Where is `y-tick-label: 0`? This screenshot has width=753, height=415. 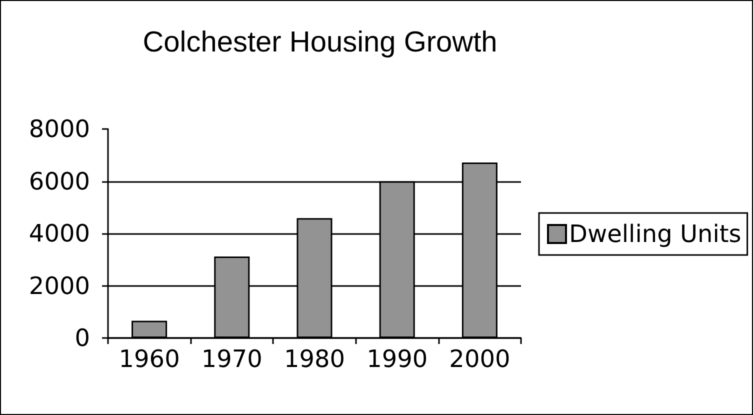
y-tick-label: 0 is located at coordinates (82, 338).